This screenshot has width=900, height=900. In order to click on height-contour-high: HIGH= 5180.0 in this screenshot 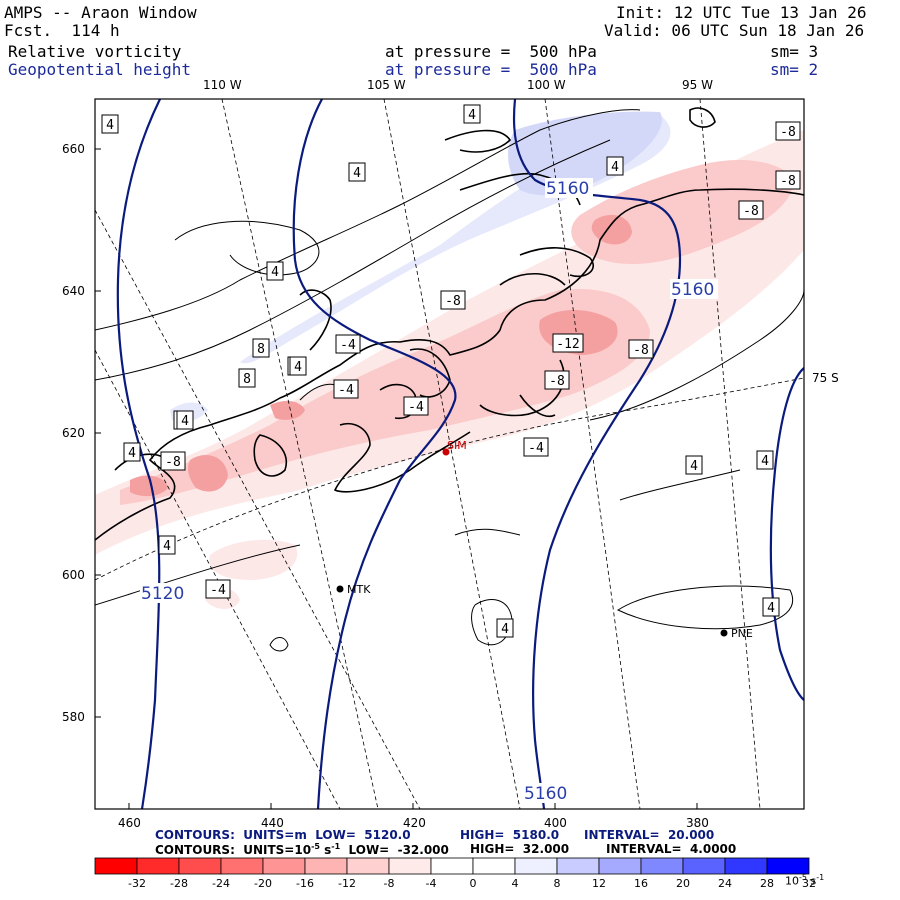, I will do `click(510, 835)`.